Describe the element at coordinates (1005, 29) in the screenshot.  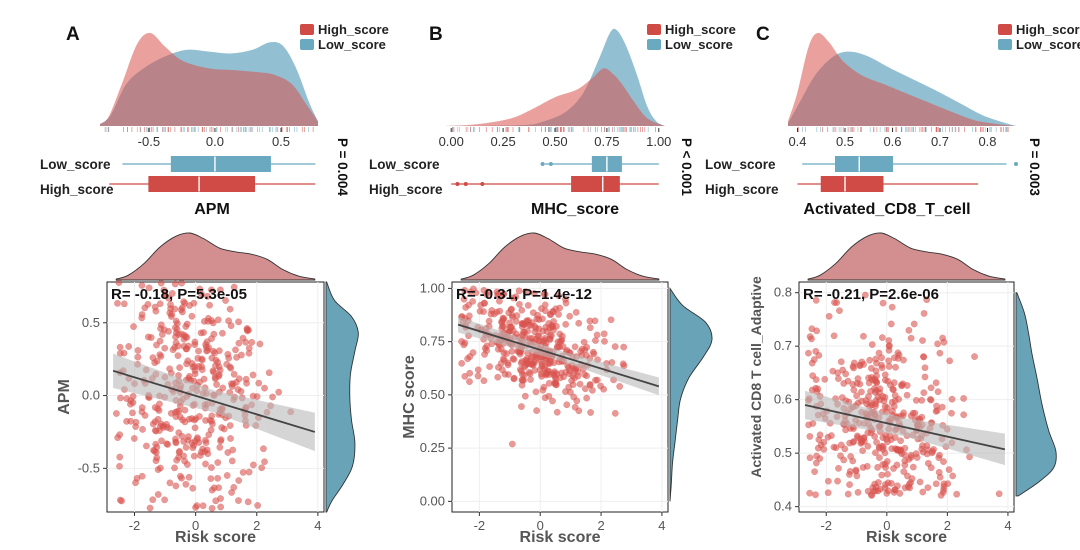
I see `legend-swatch-high` at that location.